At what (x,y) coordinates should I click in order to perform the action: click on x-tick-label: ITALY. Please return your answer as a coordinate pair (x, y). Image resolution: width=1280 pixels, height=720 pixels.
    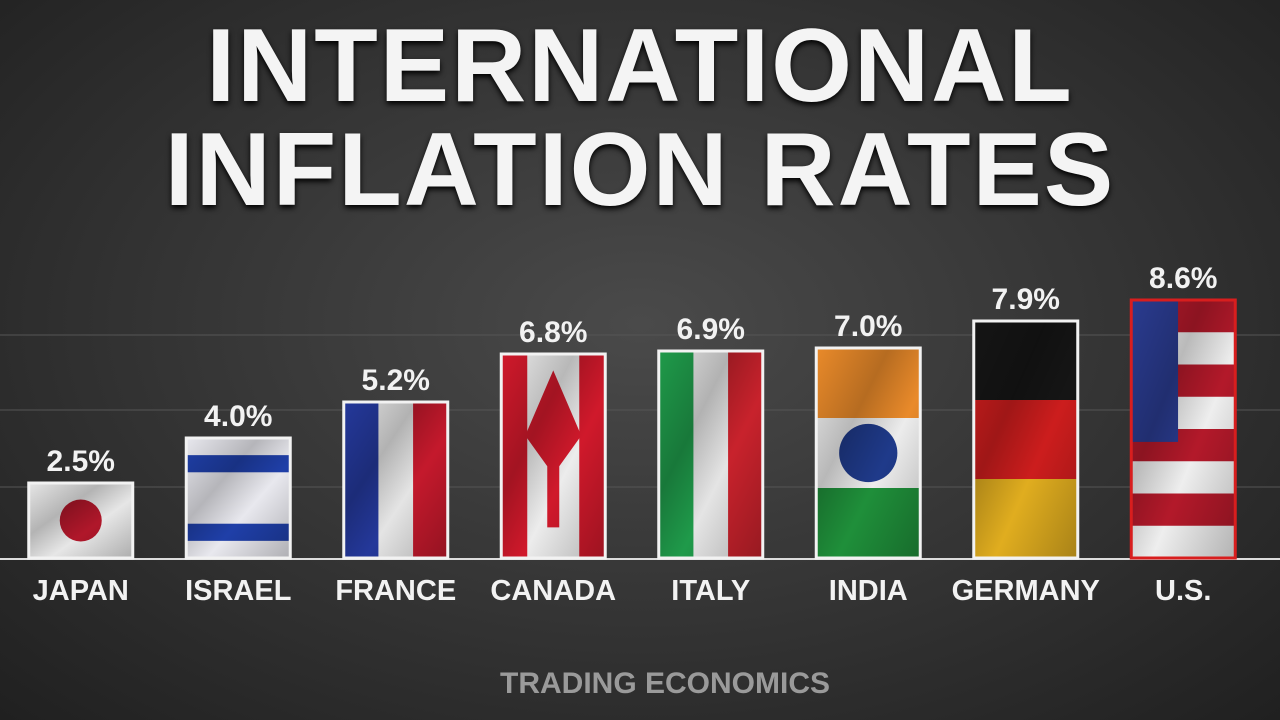
    Looking at the image, I should click on (710, 591).